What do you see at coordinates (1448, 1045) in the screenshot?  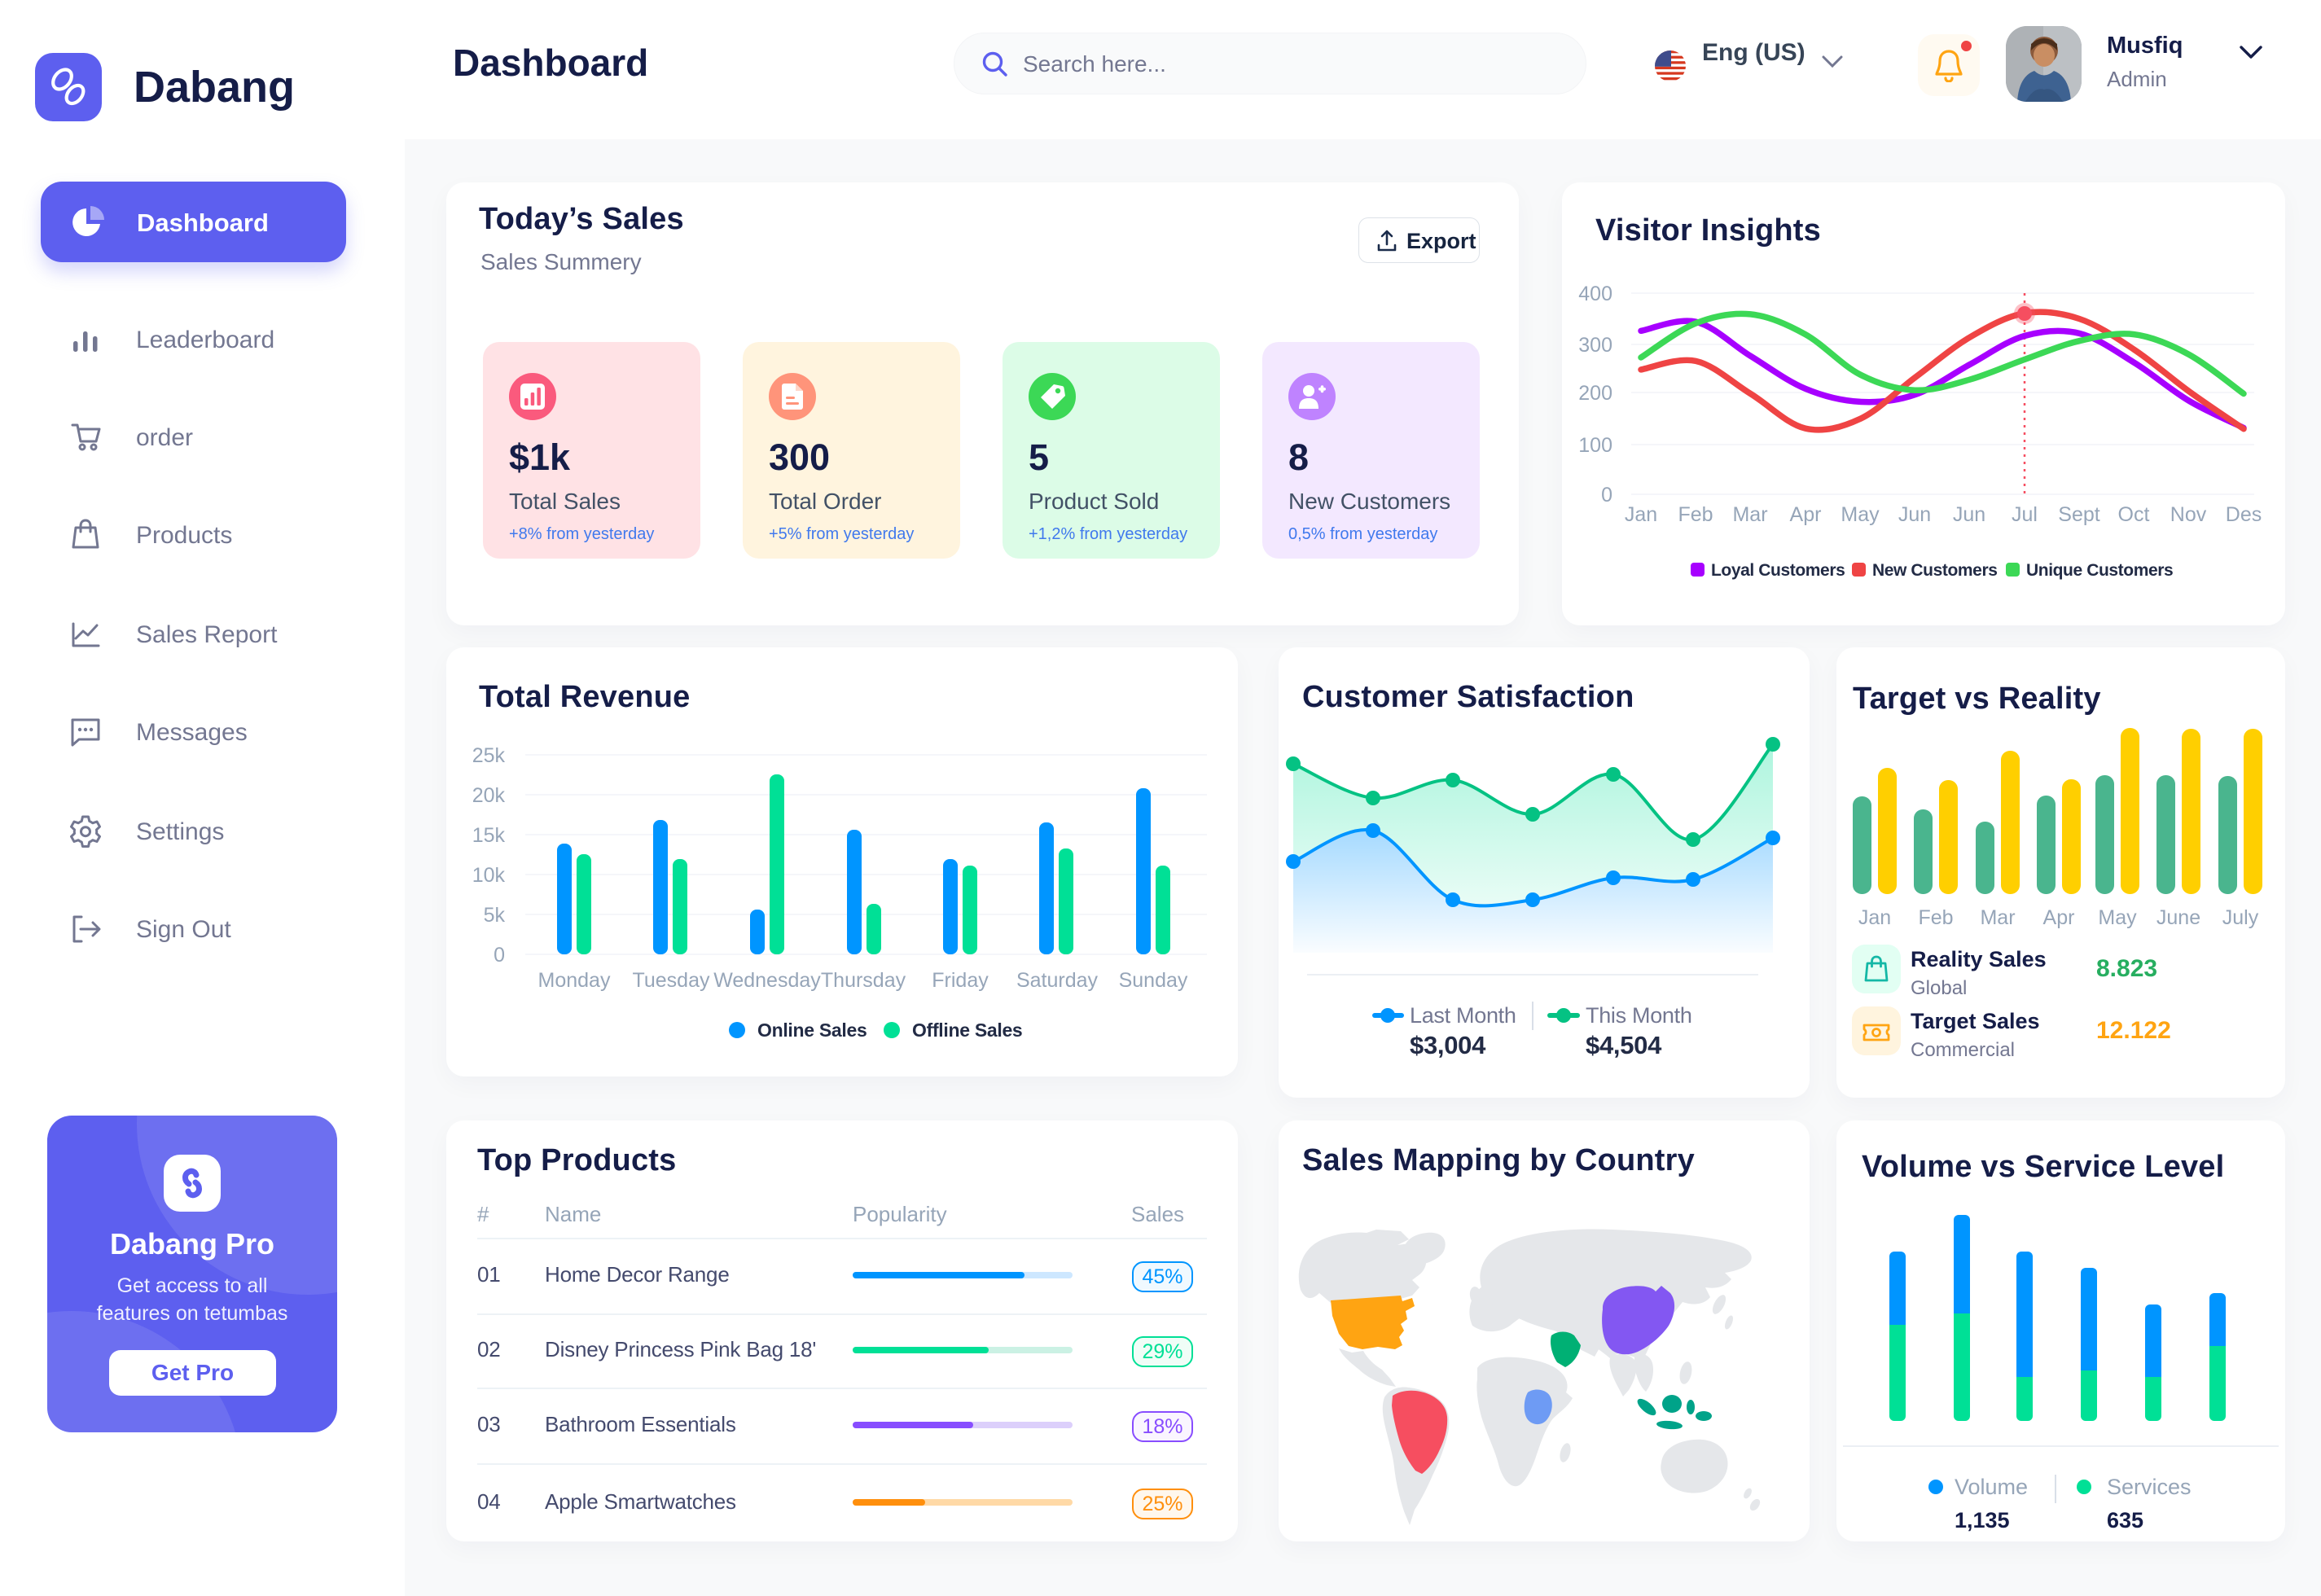 I see `svg-text: $3,004` at bounding box center [1448, 1045].